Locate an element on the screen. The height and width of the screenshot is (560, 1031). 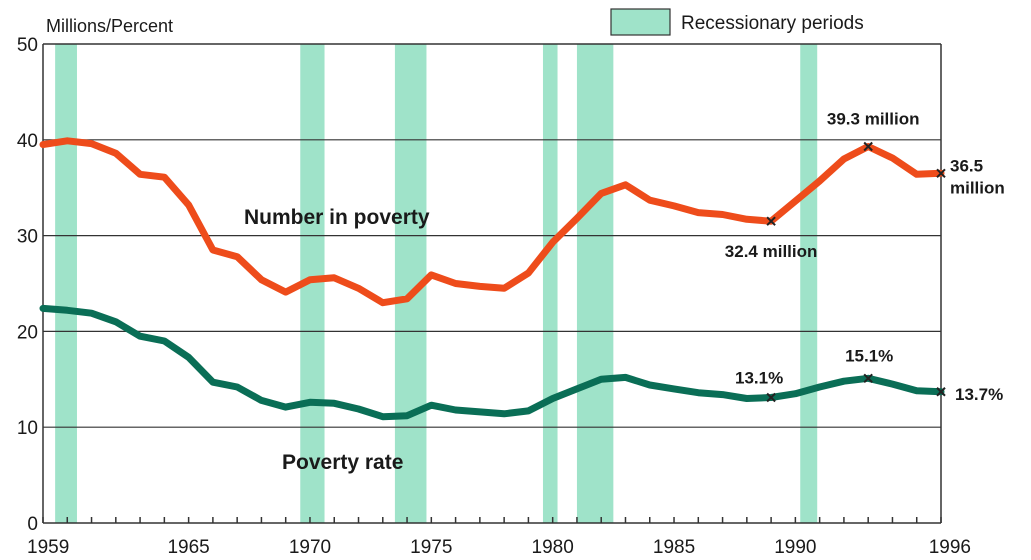
x-tick-label: 1970 is located at coordinates (310, 547).